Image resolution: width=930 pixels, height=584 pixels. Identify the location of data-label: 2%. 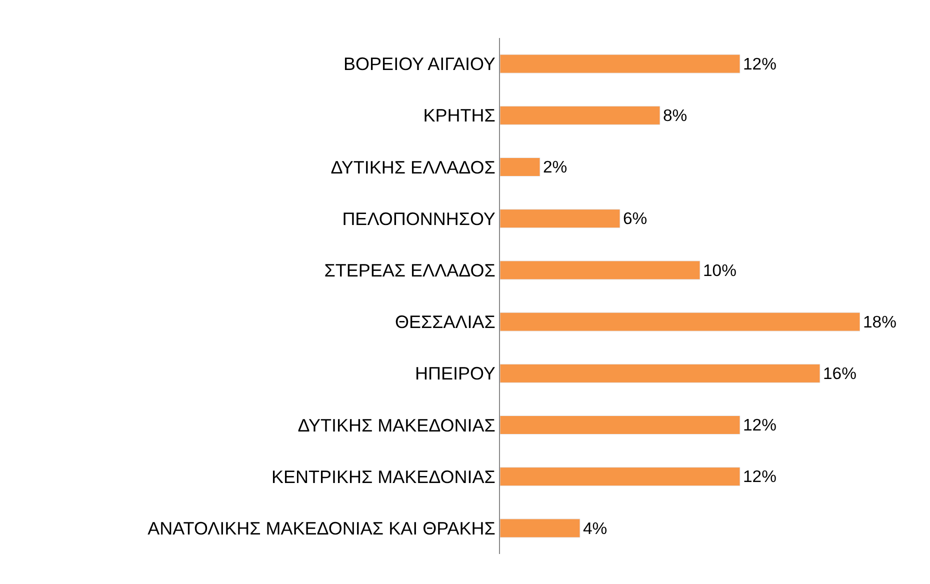
(555, 167).